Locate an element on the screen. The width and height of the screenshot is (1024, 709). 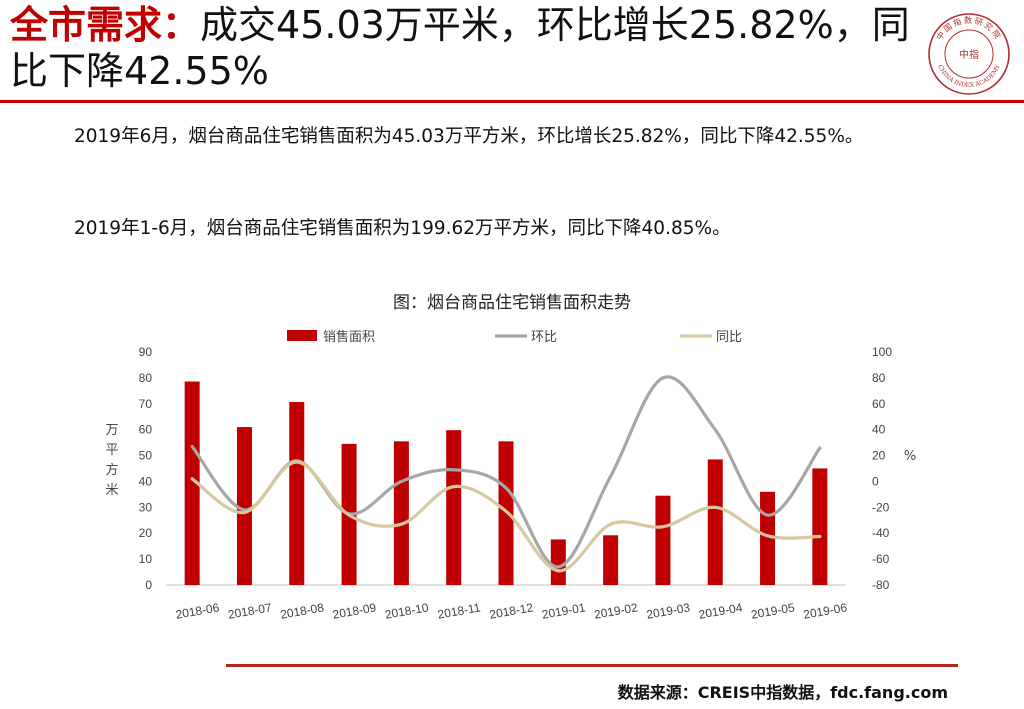
y-axis-label-char: 平 is located at coordinates (111, 450).